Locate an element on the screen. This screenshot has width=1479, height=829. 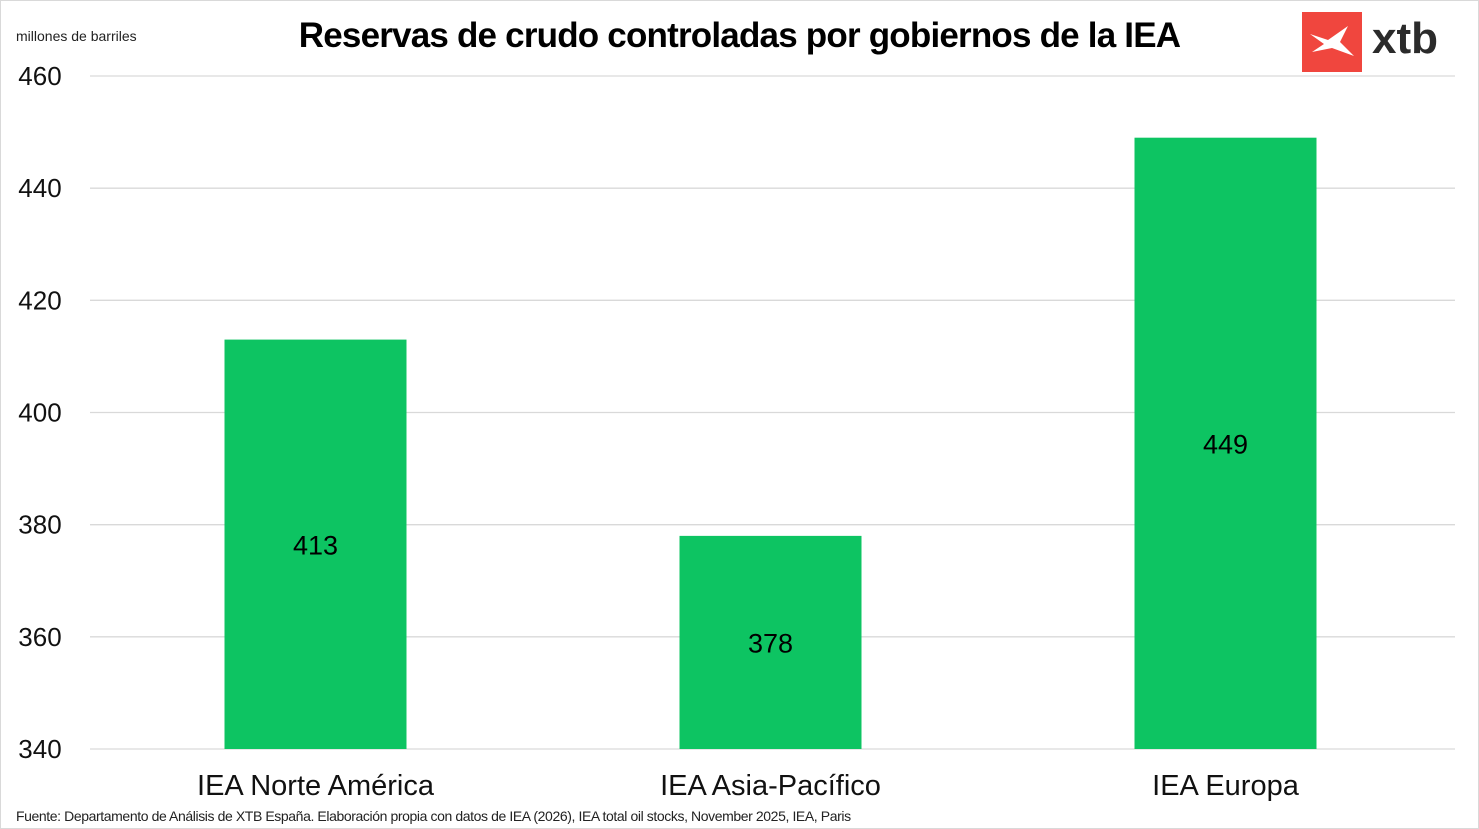
xtb-logo: xtb is located at coordinates (1377, 43).